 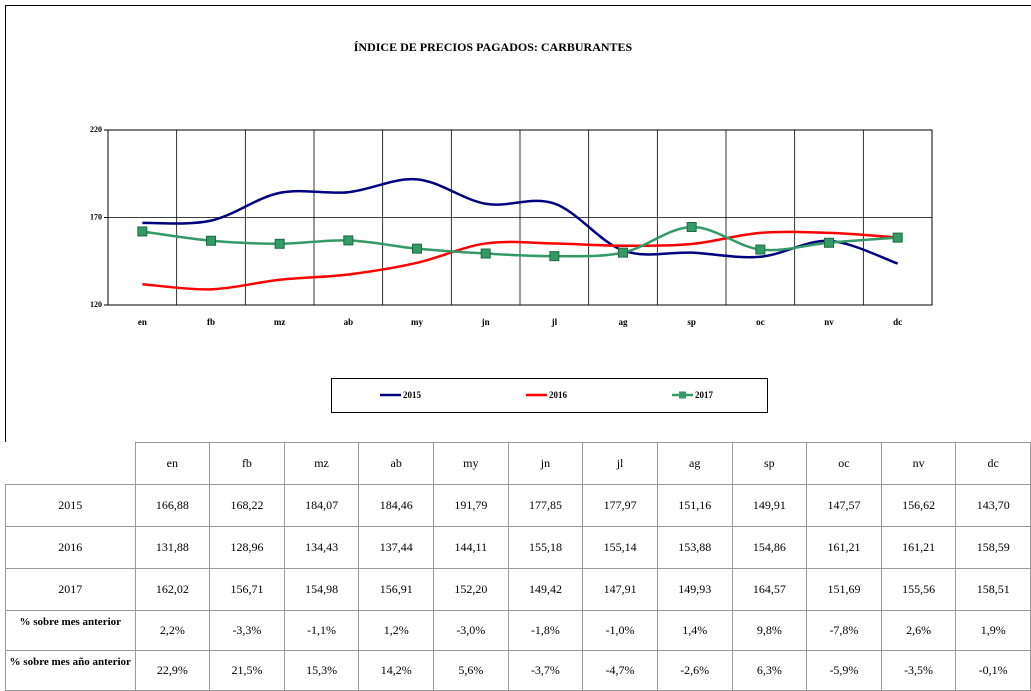 What do you see at coordinates (396, 631) in the screenshot?
I see `table-cell: 1,2%` at bounding box center [396, 631].